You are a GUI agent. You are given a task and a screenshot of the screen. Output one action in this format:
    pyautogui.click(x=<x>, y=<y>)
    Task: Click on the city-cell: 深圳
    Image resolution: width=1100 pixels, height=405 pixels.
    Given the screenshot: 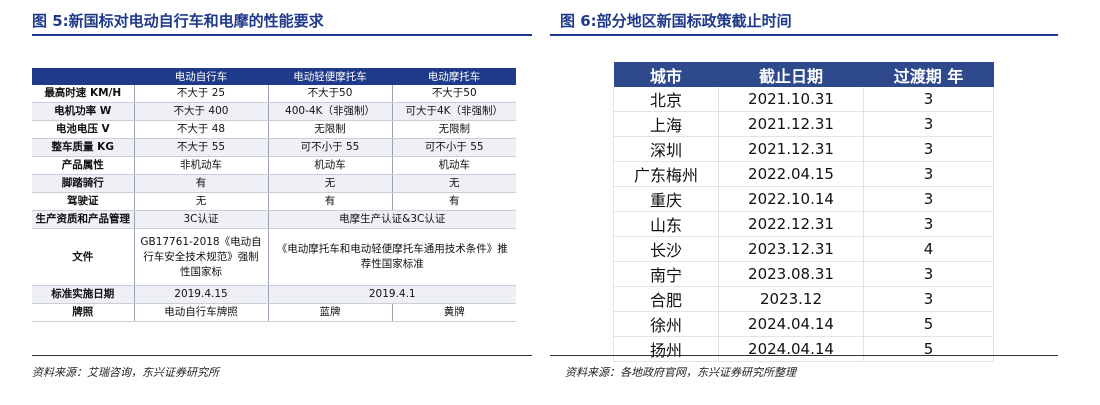 What is the action you would take?
    pyautogui.click(x=666, y=149)
    